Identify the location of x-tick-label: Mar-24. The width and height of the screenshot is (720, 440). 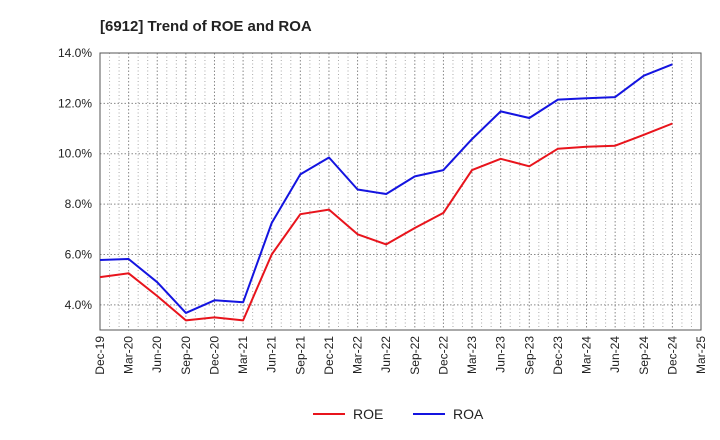
(587, 355).